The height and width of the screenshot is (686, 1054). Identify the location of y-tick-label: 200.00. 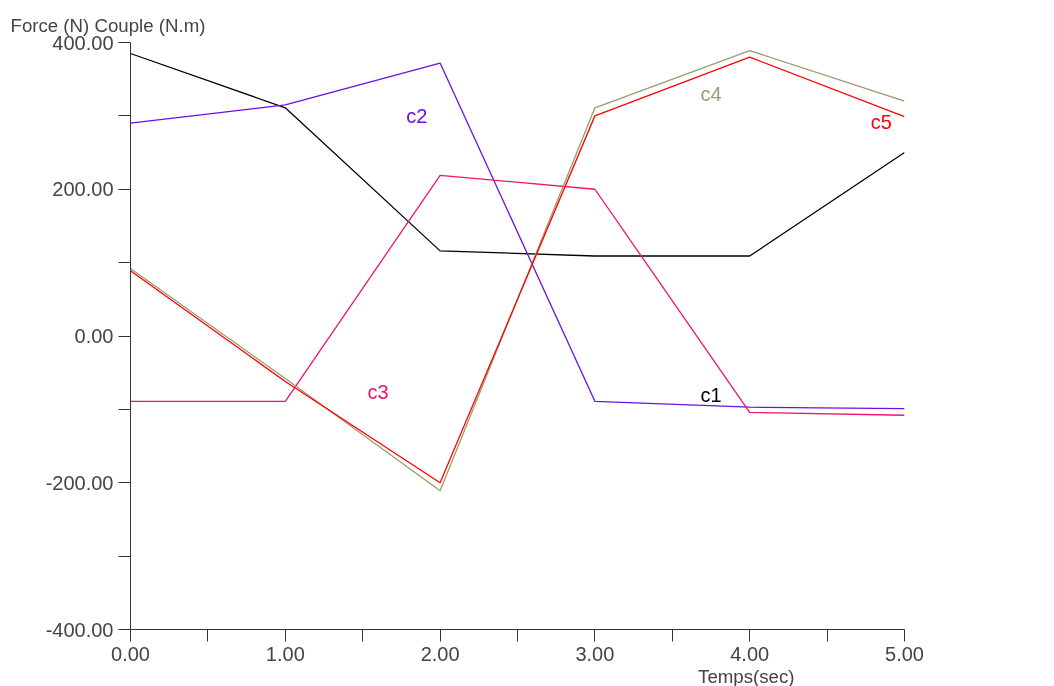
(83, 189).